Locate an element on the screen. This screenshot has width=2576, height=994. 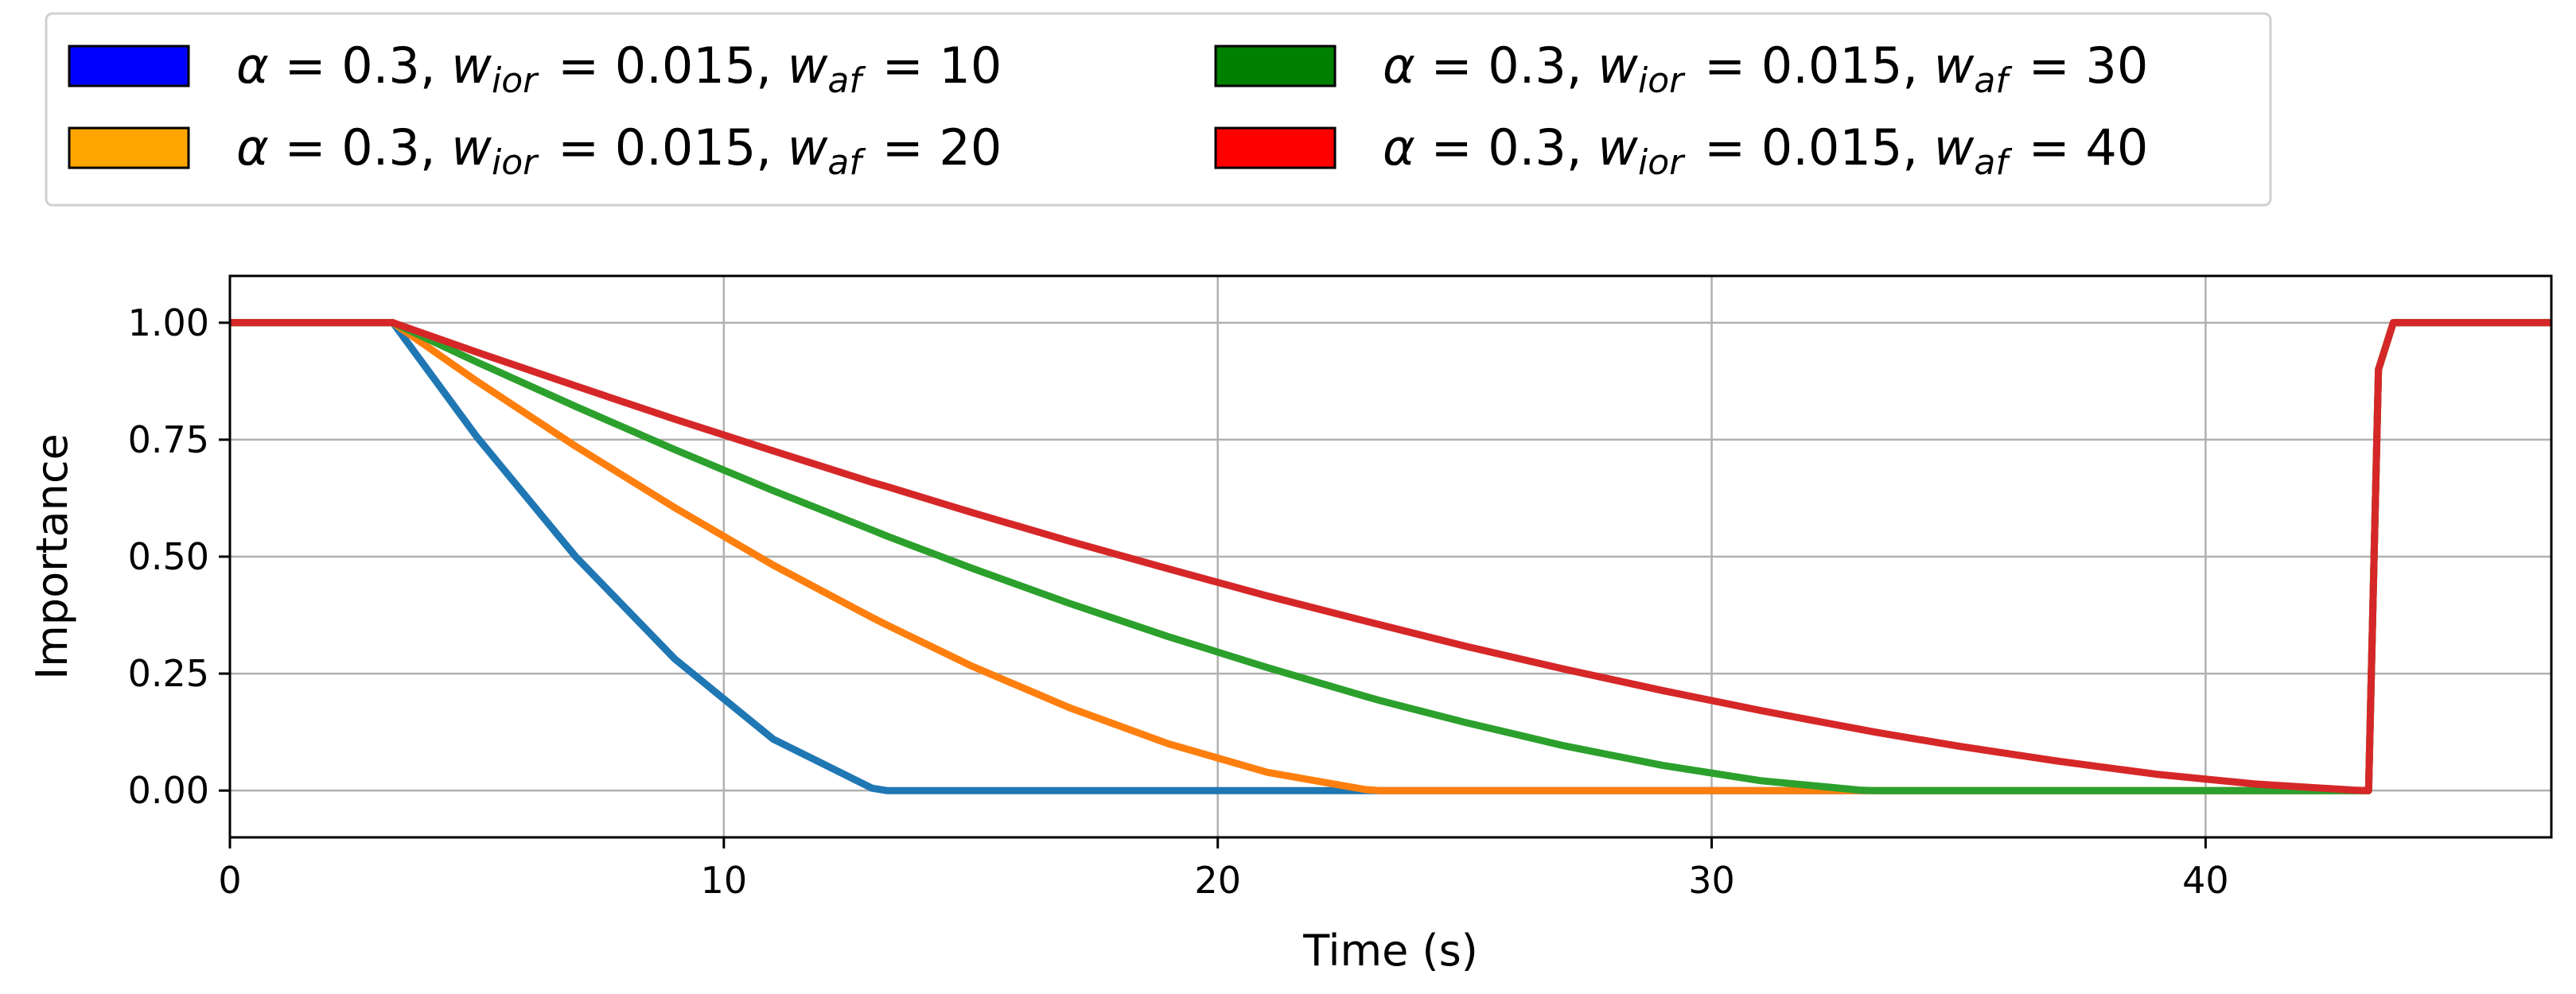
legend-entry: α = 0.3, wior = 0.015, waf = 30 is located at coordinates (1681, 69).